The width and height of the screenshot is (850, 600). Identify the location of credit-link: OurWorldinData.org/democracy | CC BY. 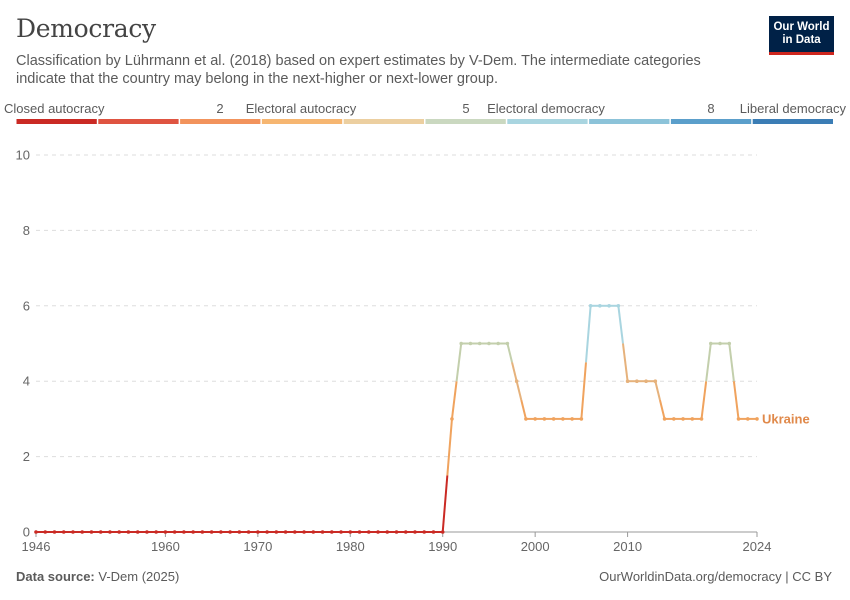
(715, 576).